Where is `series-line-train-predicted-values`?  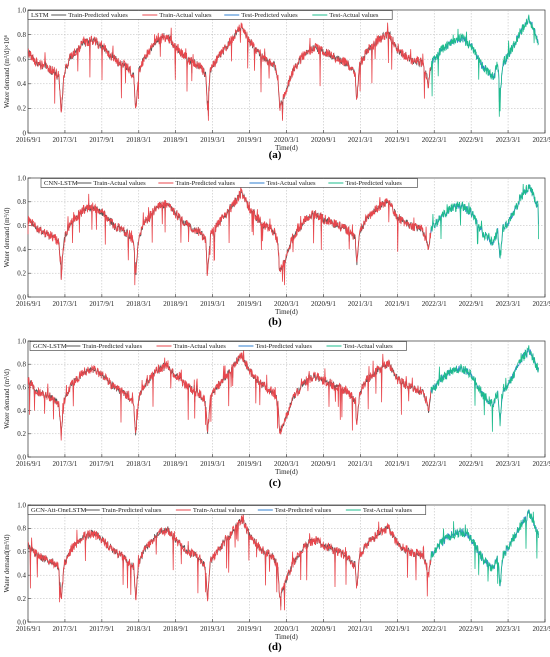
series-line-train-predicted-values is located at coordinates (229, 233).